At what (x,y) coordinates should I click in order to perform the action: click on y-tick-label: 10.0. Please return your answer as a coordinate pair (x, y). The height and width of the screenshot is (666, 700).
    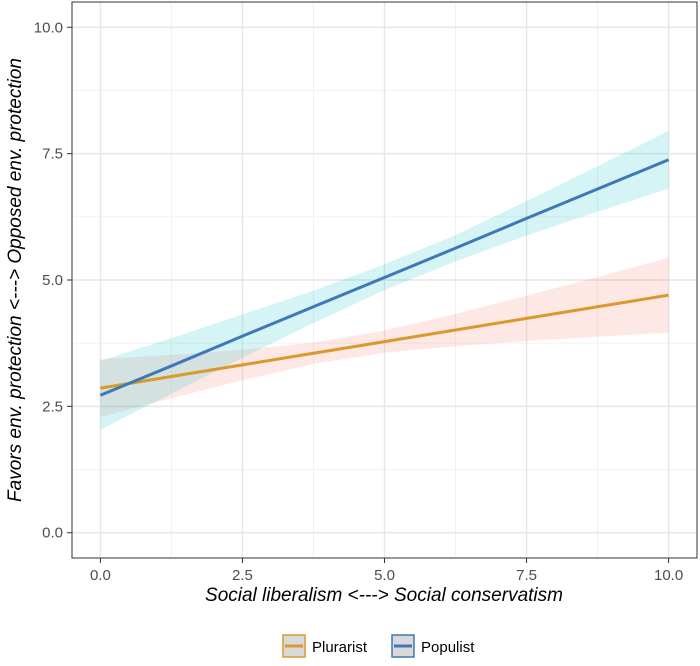
    Looking at the image, I should click on (48, 27).